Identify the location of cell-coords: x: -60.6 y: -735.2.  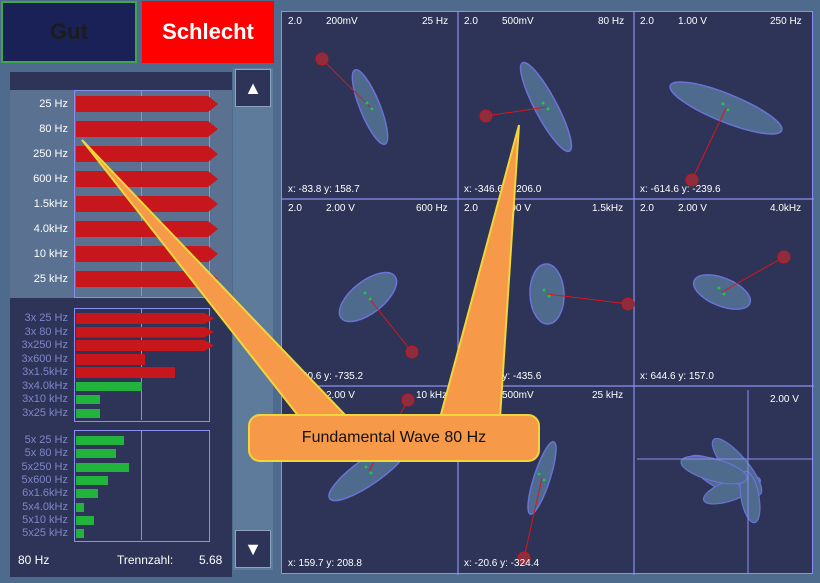
(326, 376).